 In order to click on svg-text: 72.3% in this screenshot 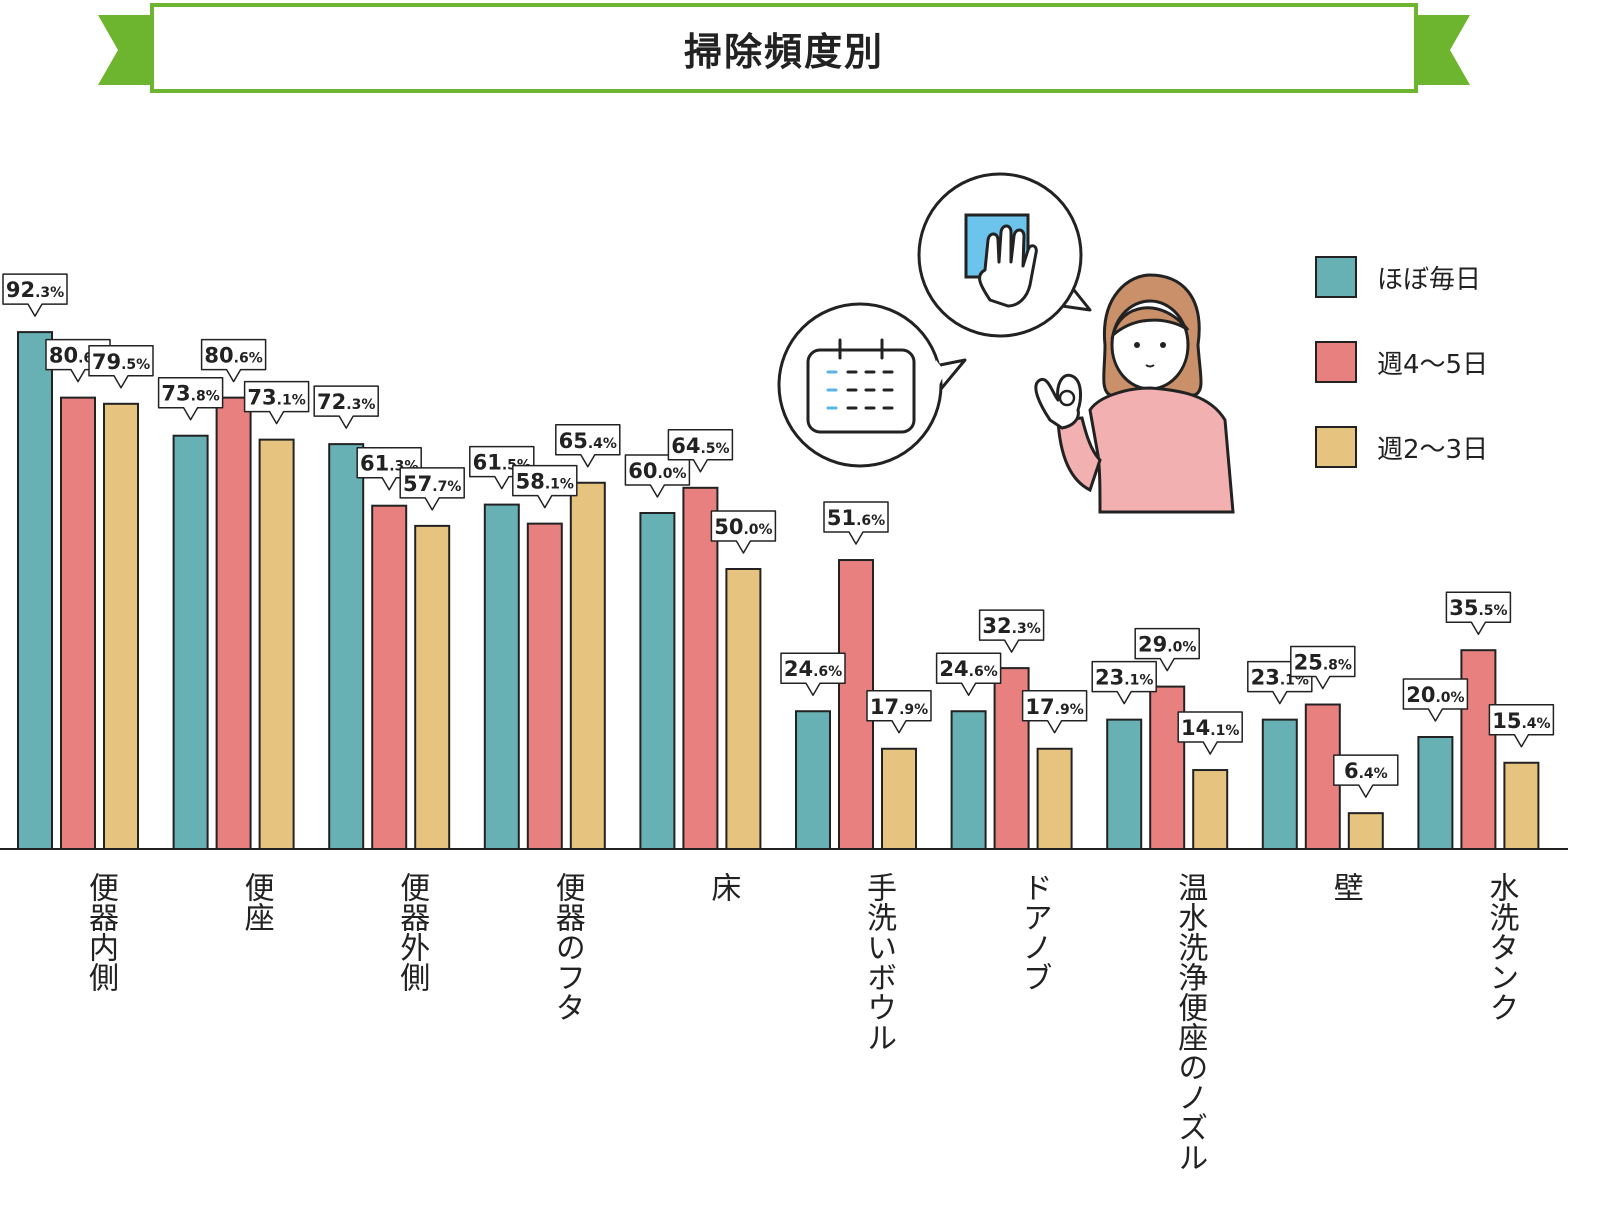, I will do `click(346, 402)`.